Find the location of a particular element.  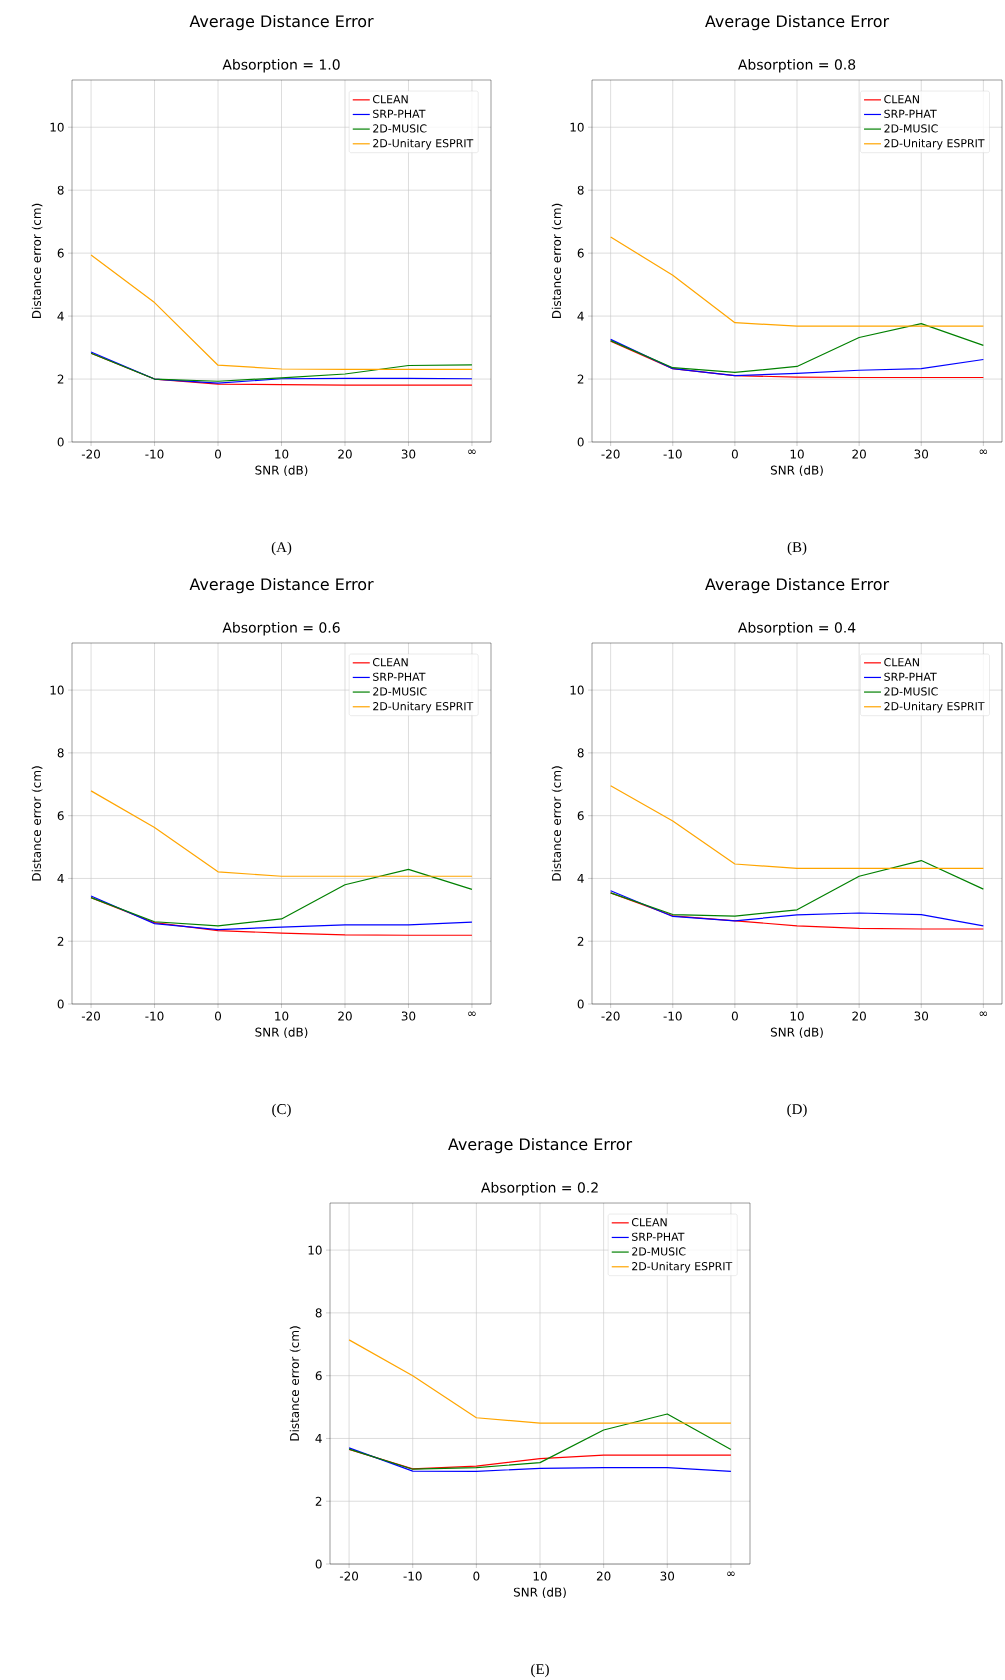

chart-subtitle: Absorption = 0.4 is located at coordinates (797, 629).